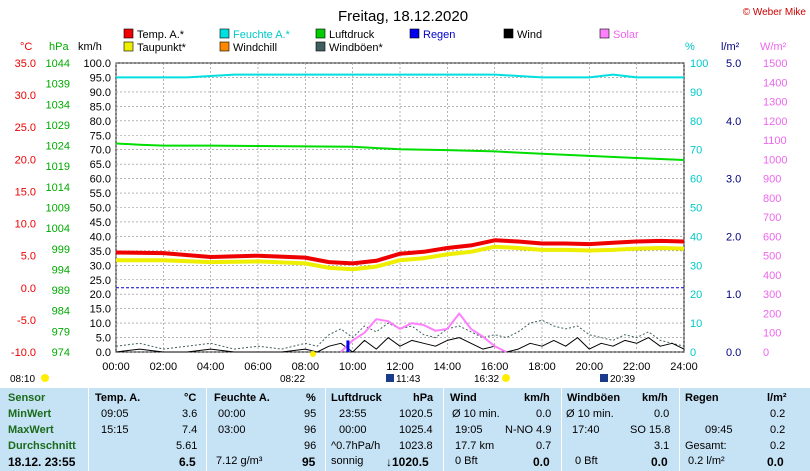 This screenshot has width=810, height=471. Describe the element at coordinates (416, 414) in the screenshot. I see `press-val: 1020.5` at that location.